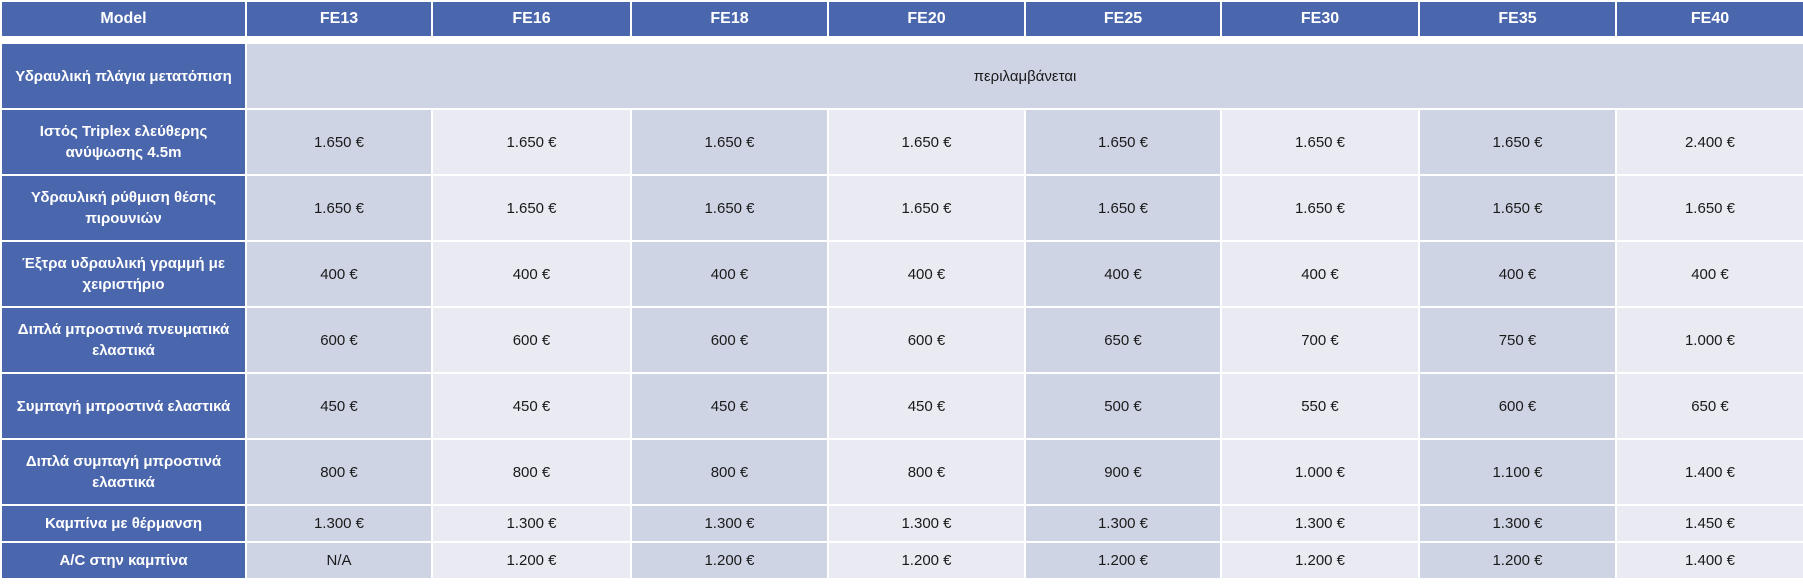  I want to click on column-header-fe30: FE30, so click(1320, 19).